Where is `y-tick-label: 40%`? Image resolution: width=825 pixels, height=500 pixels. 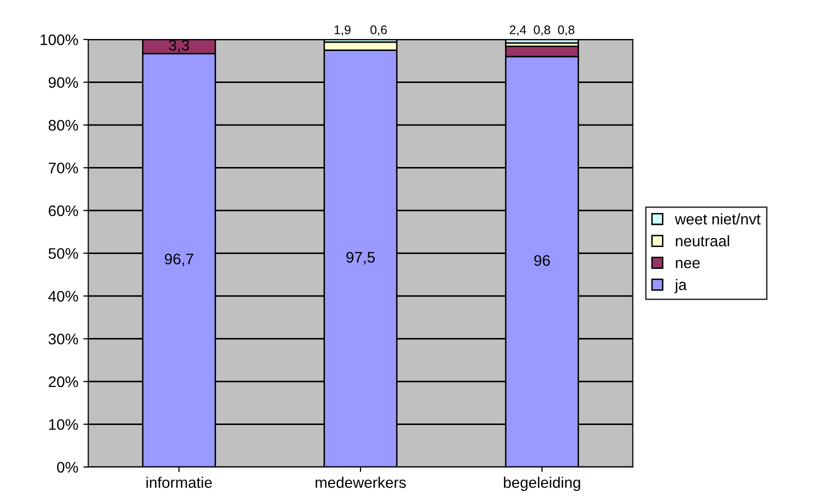
y-tick-label: 40% is located at coordinates (63, 296).